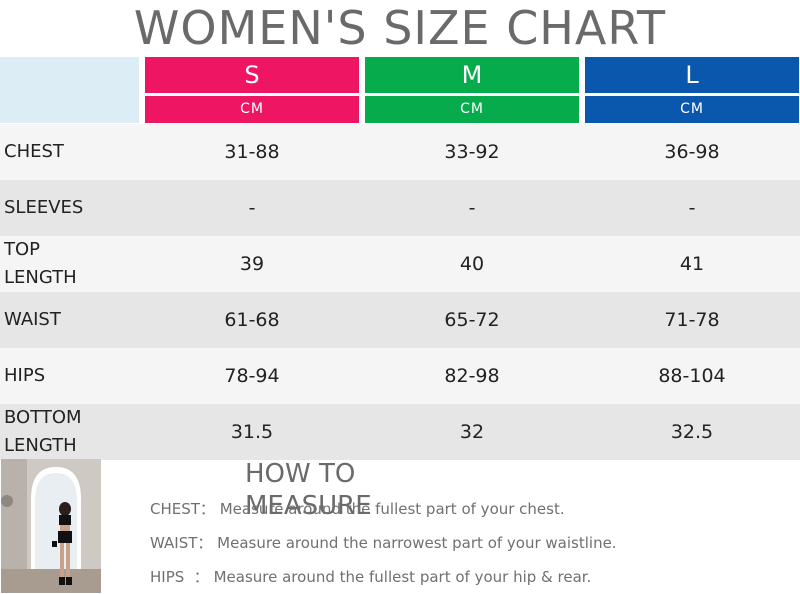  What do you see at coordinates (692, 75) in the screenshot?
I see `size-label-l: L` at bounding box center [692, 75].